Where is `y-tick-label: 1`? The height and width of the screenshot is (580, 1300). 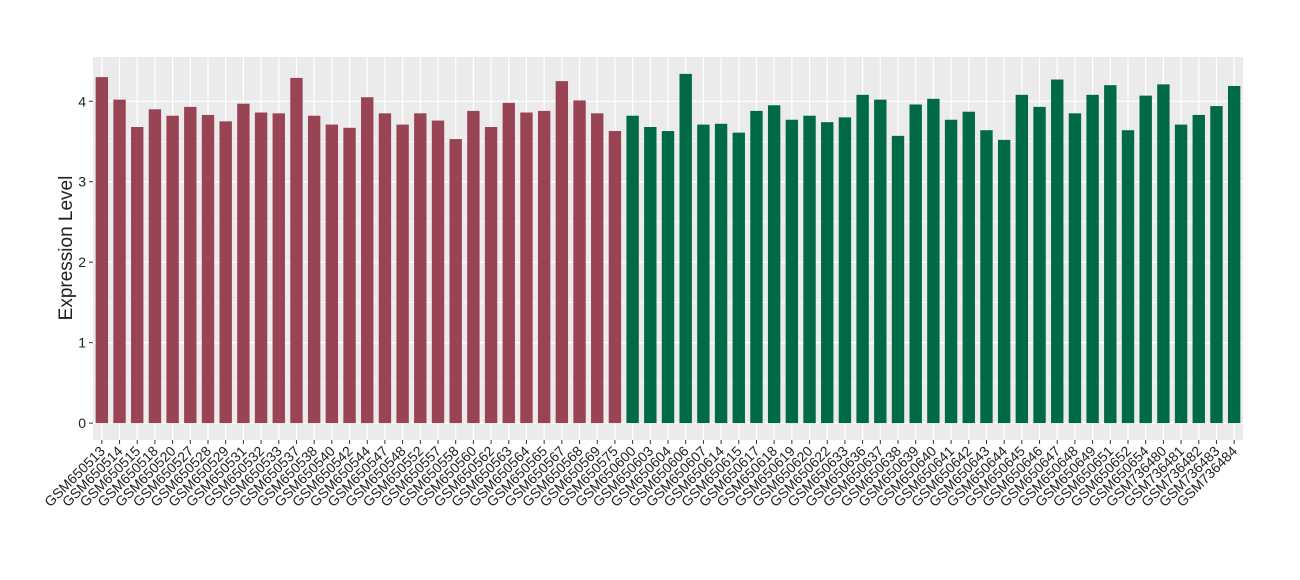 y-tick-label: 1 is located at coordinates (82, 343).